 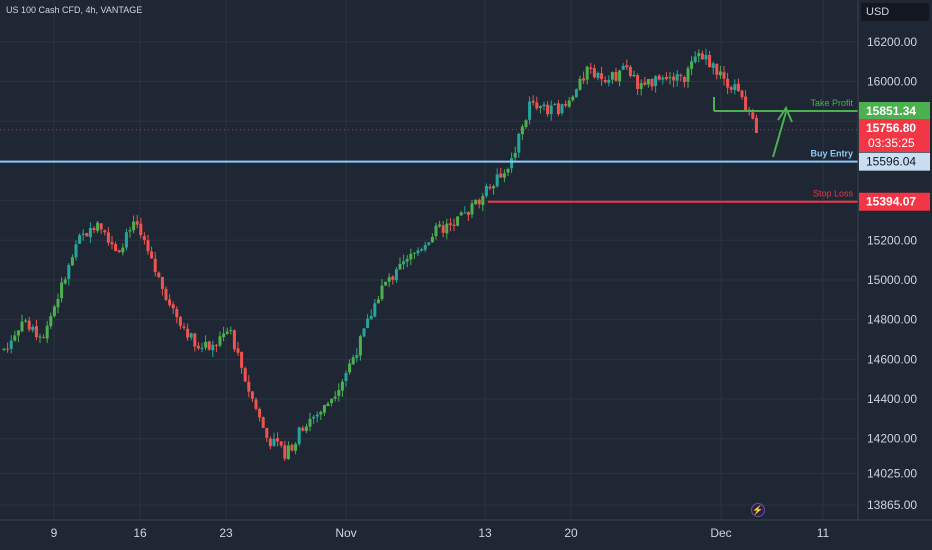 I want to click on y-tick-label: 14400.00, so click(x=892, y=399).